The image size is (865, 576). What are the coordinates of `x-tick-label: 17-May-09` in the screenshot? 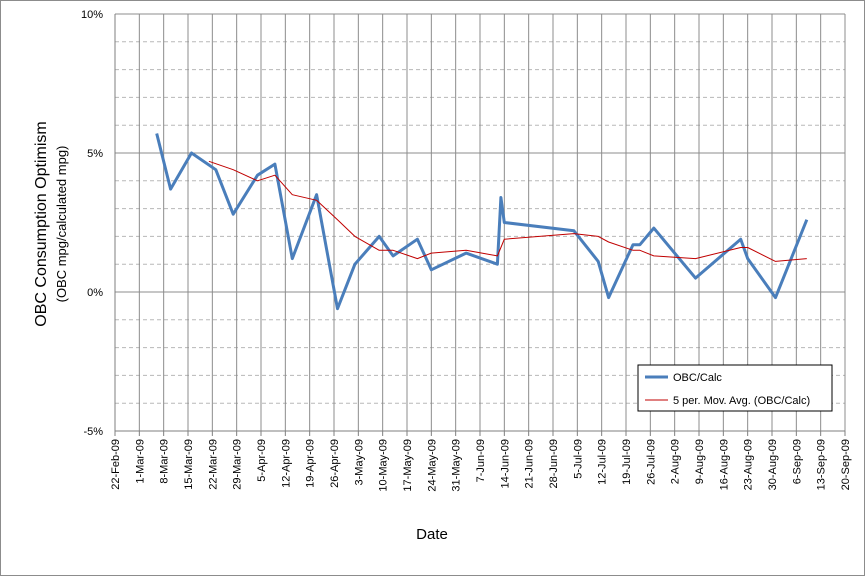 It's located at (408, 465).